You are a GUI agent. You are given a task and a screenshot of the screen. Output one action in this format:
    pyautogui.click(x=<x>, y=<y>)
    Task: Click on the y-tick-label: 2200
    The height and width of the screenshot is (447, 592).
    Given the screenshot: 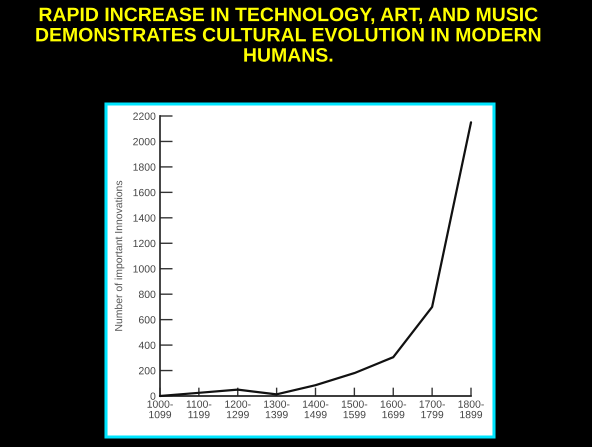 What is the action you would take?
    pyautogui.click(x=144, y=116)
    